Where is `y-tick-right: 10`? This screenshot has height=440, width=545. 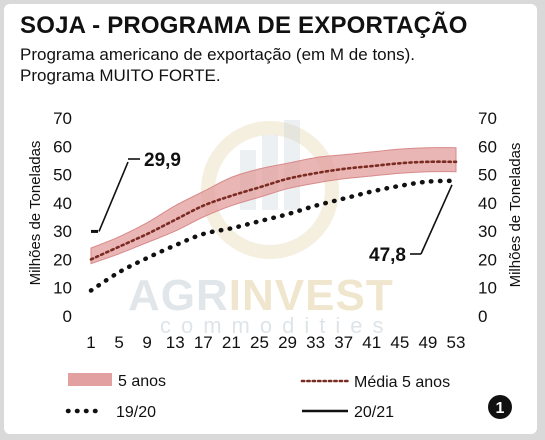
y-tick-right: 10 is located at coordinates (487, 288).